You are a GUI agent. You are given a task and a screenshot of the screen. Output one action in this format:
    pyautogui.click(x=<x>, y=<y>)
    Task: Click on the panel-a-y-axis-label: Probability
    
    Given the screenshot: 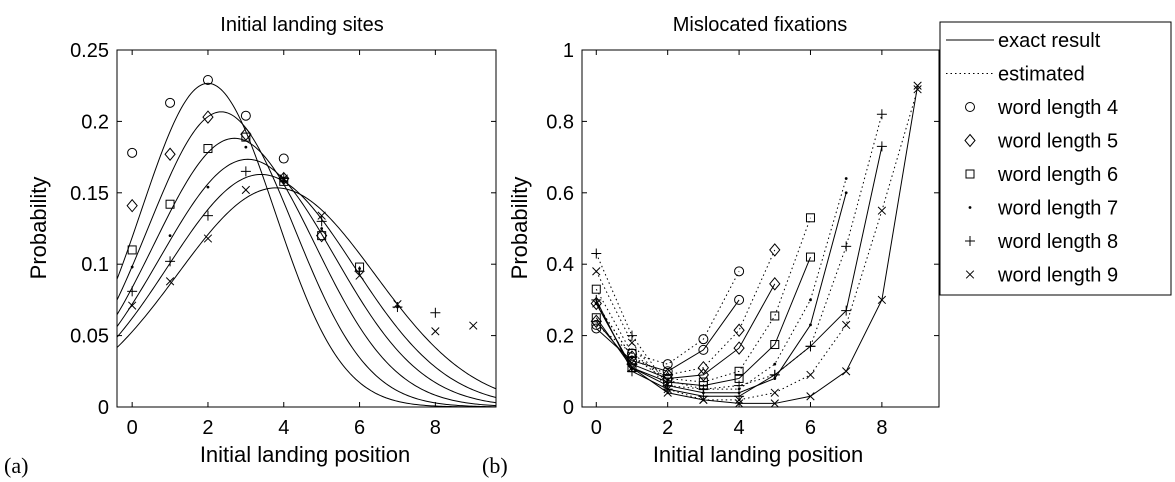 What is the action you would take?
    pyautogui.click(x=38, y=228)
    